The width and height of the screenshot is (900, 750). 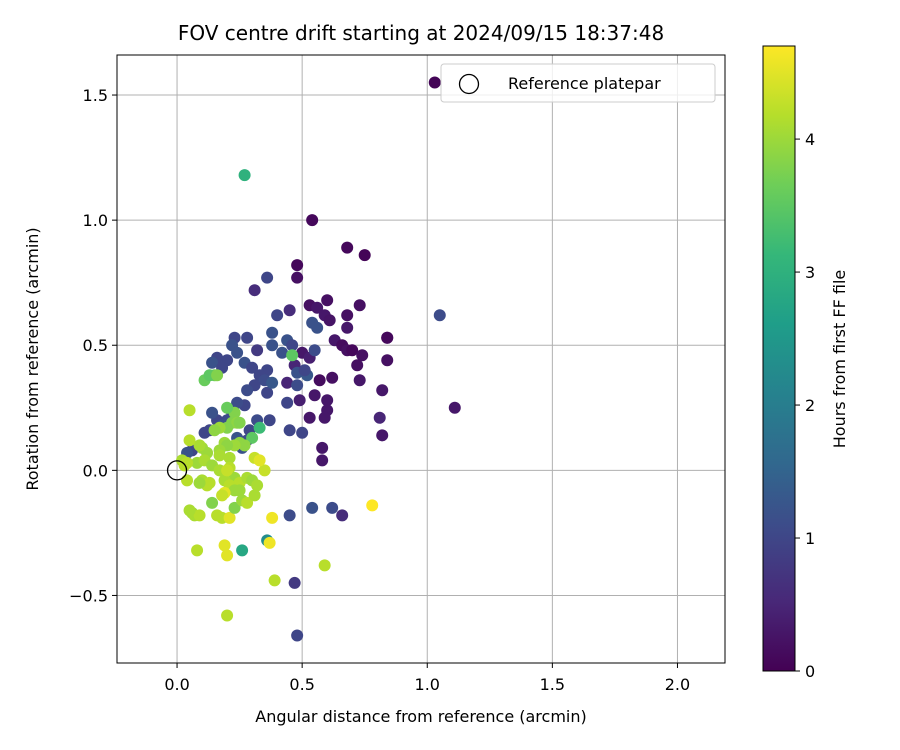 I want to click on colorbar-tick-label: 4, so click(x=810, y=139).